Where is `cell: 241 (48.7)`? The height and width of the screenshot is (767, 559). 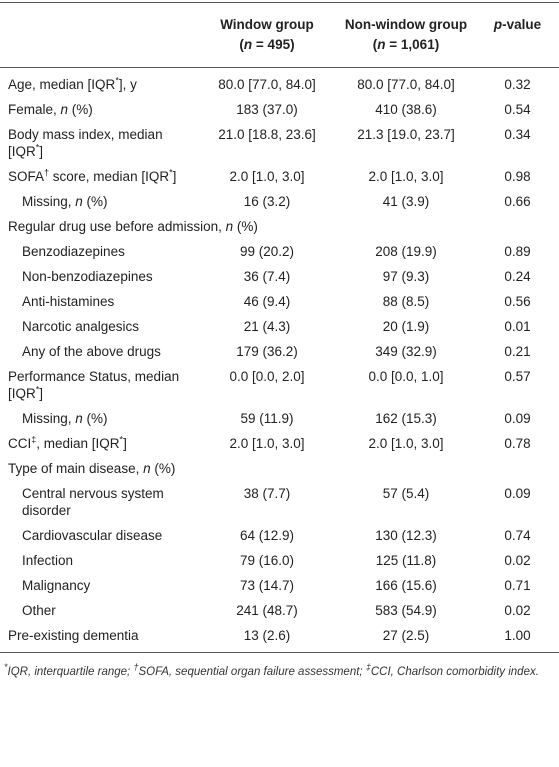
cell: 241 (48.7) is located at coordinates (267, 610).